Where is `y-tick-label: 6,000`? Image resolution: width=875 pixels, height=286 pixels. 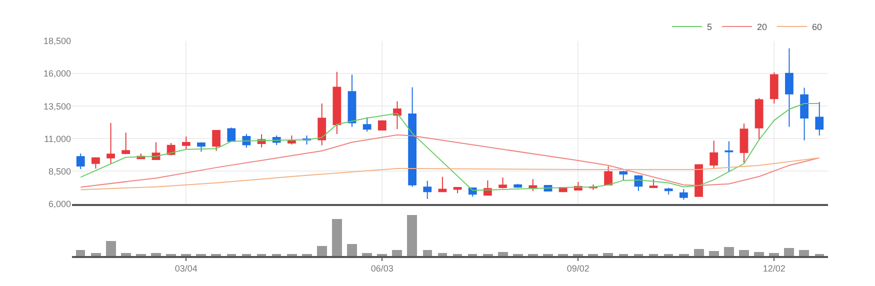
y-tick-label: 6,000 is located at coordinates (59, 203).